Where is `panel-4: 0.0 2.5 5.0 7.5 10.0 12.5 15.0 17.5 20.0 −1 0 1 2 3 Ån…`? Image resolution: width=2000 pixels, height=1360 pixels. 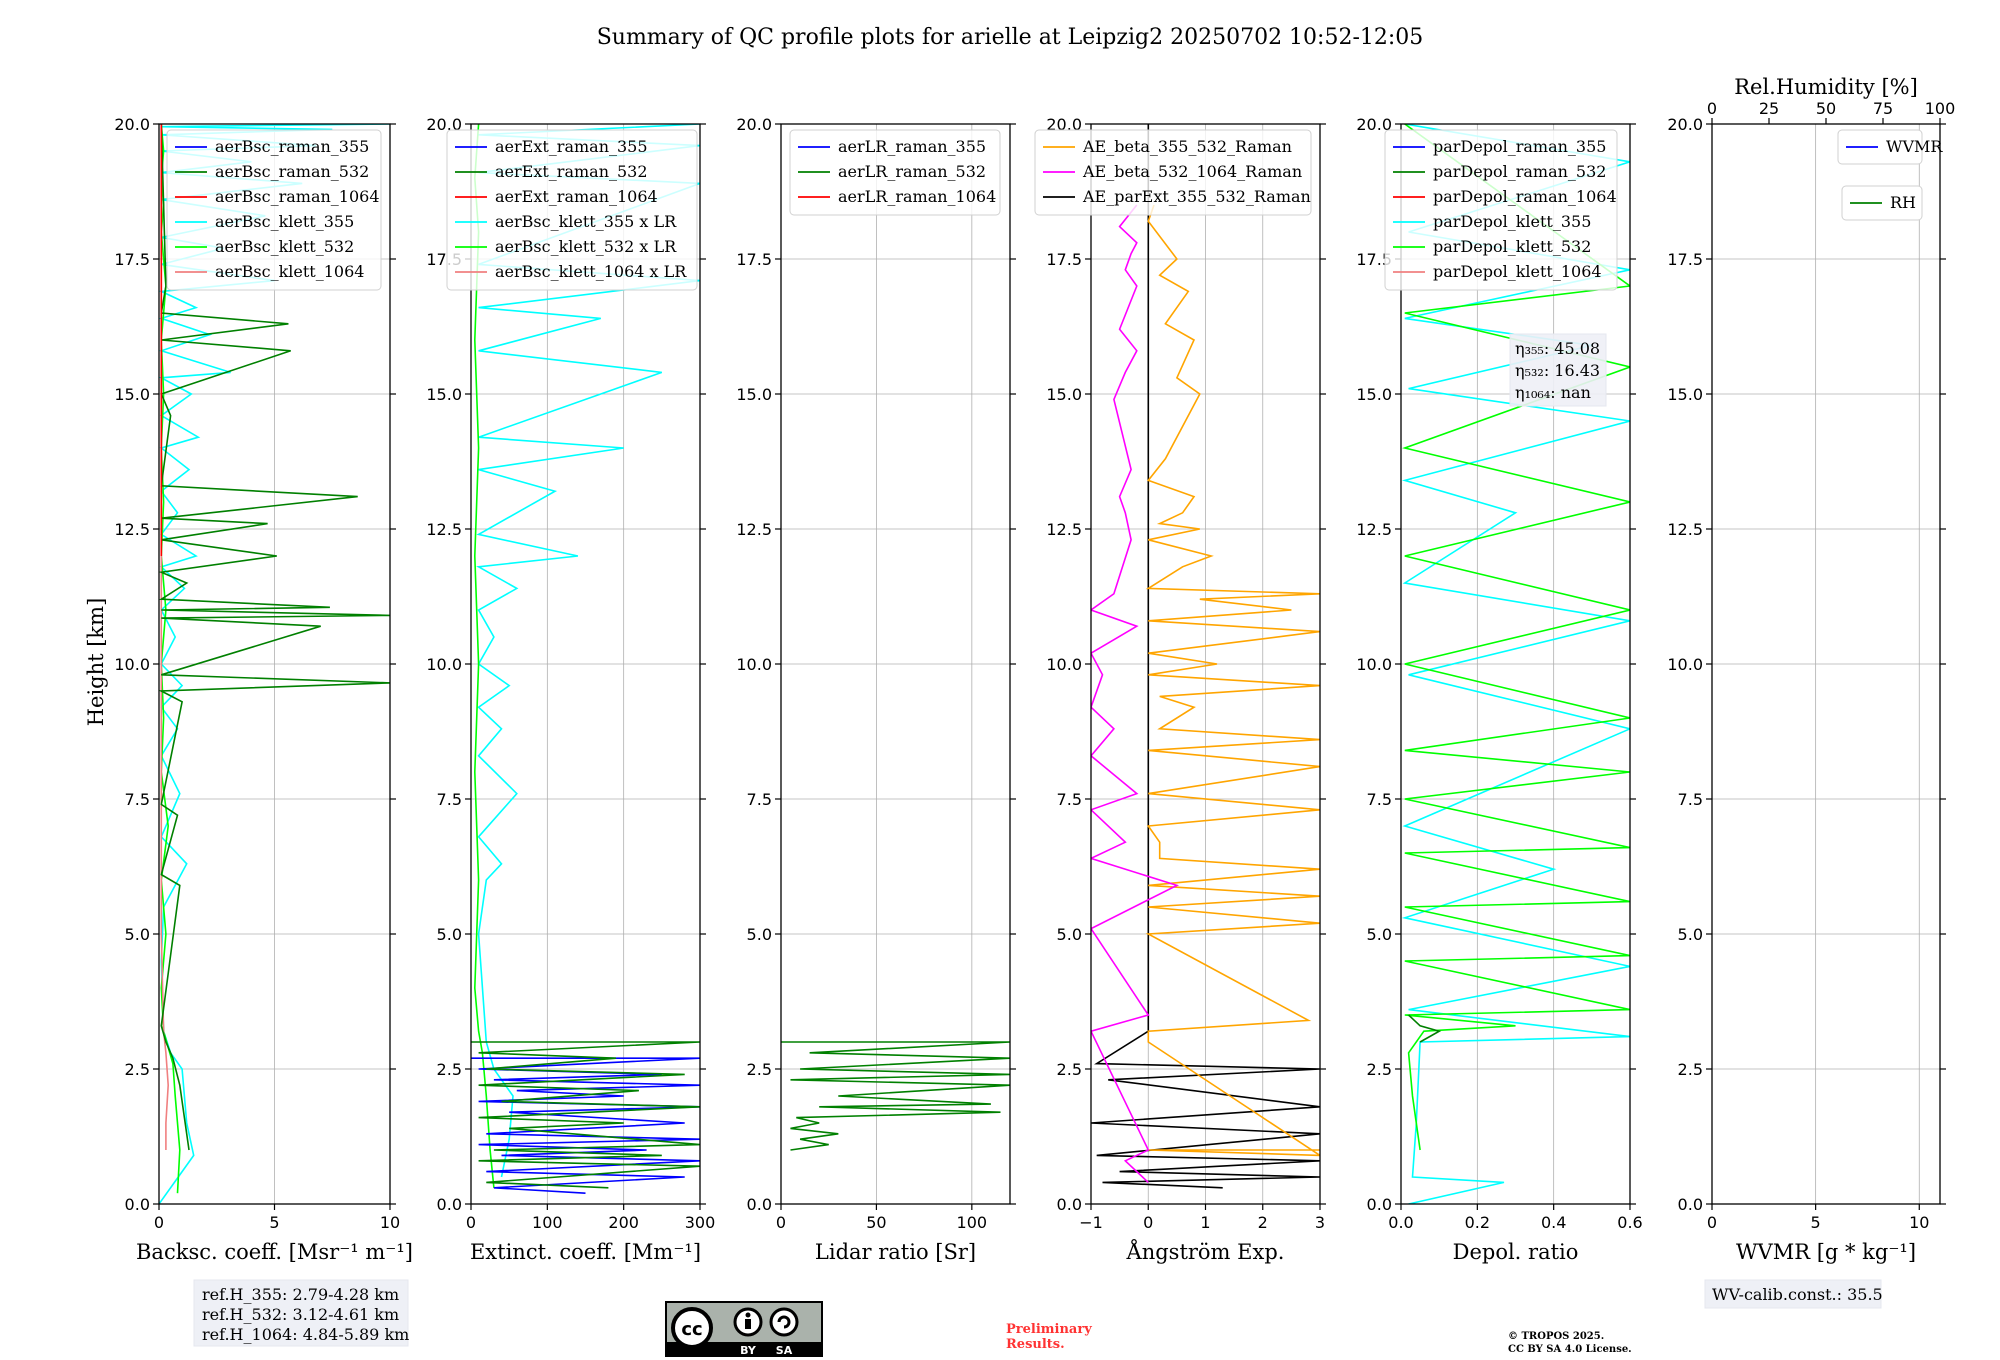 panel-4: 0.0 2.5 5.0 7.5 10.0 12.5 15.0 17.5 20.0 −1 0 1 2 3 Ån… is located at coordinates (1180, 689).